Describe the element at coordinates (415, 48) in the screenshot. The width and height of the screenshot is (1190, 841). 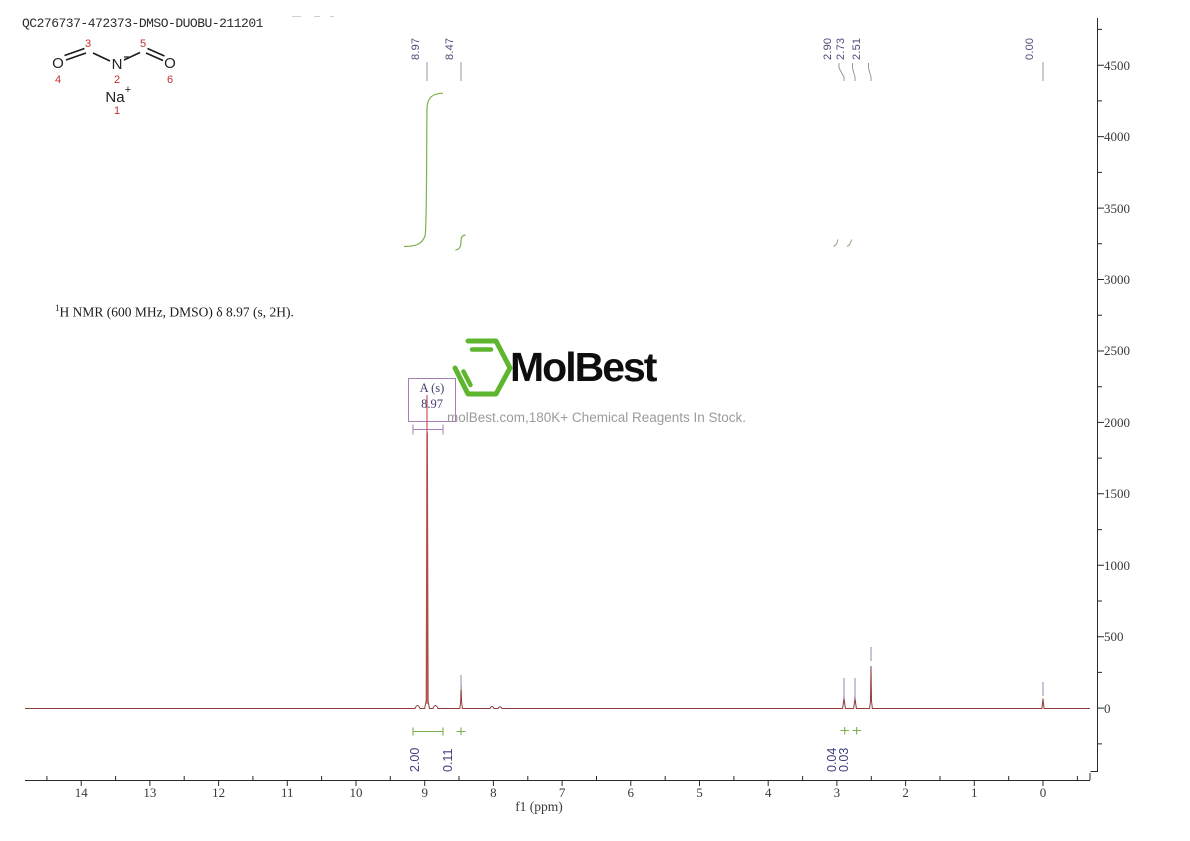
I see `peak-label-8.97: 8.97` at that location.